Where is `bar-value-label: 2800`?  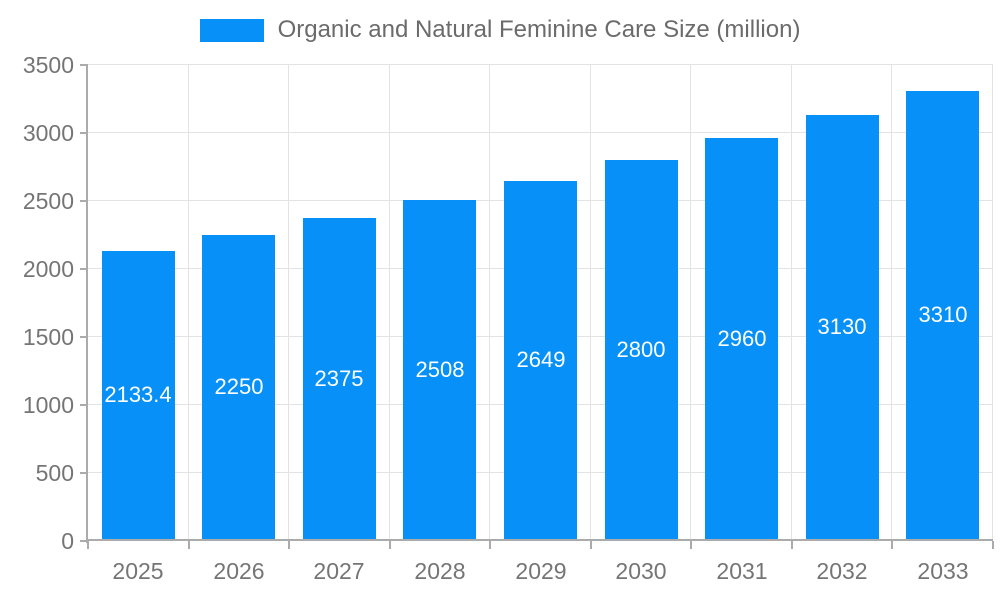 bar-value-label: 2800 is located at coordinates (641, 349).